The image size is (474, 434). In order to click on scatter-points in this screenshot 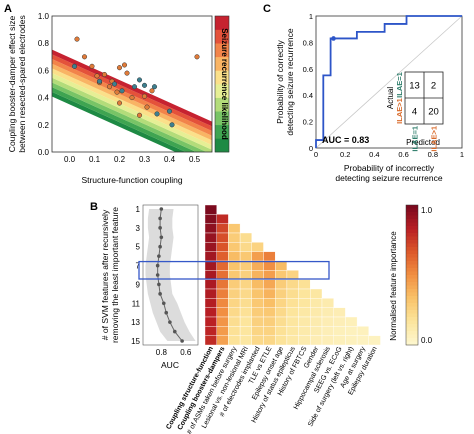, I will do `click(135, 82)`.